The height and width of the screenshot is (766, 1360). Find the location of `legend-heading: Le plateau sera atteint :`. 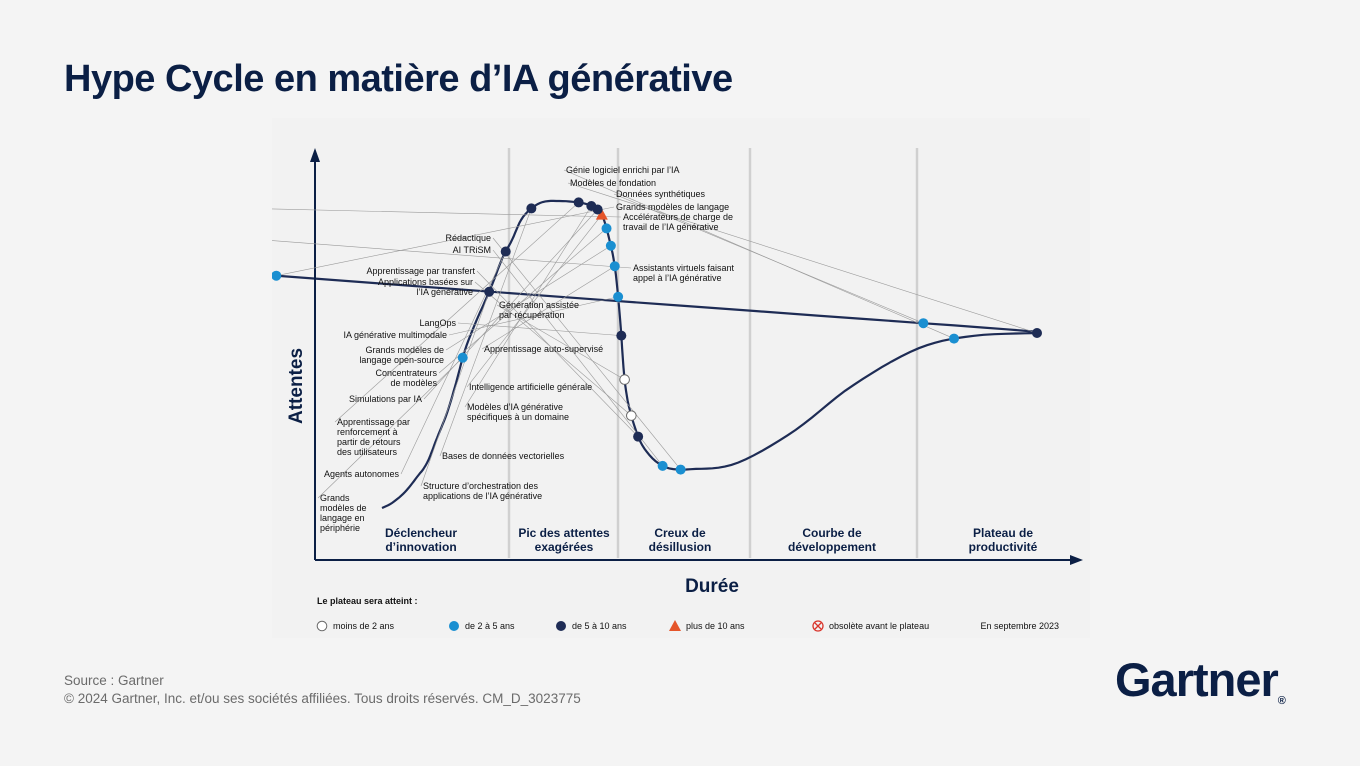

legend-heading: Le plateau sera atteint : is located at coordinates (367, 601).